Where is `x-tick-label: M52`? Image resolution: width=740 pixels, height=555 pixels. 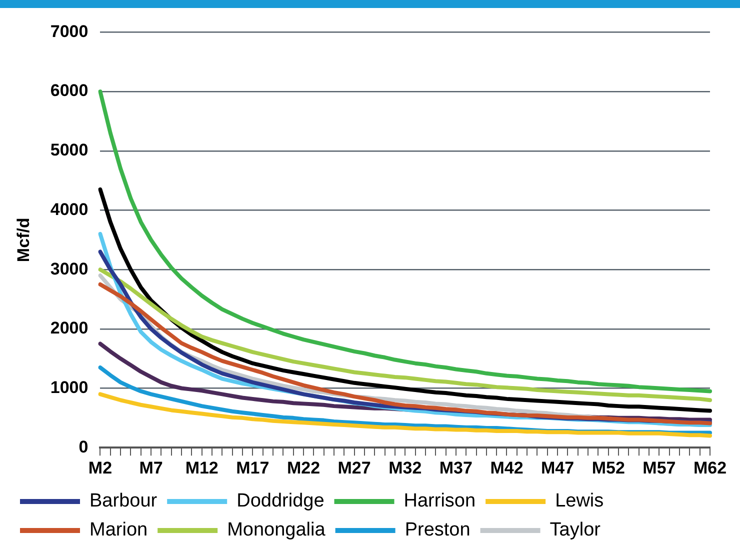
x-tick-label: M52 is located at coordinates (608, 468).